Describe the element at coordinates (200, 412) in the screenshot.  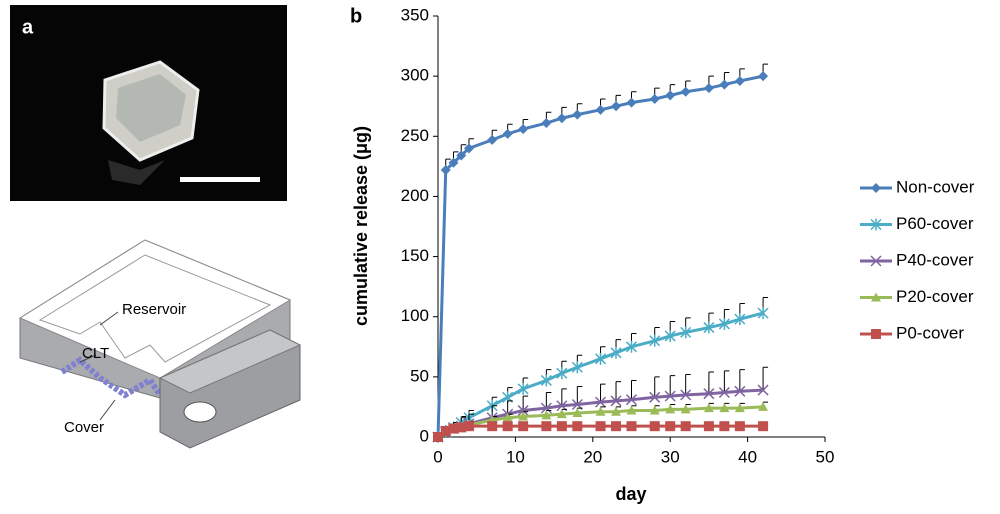
I see `tab-hole` at that location.